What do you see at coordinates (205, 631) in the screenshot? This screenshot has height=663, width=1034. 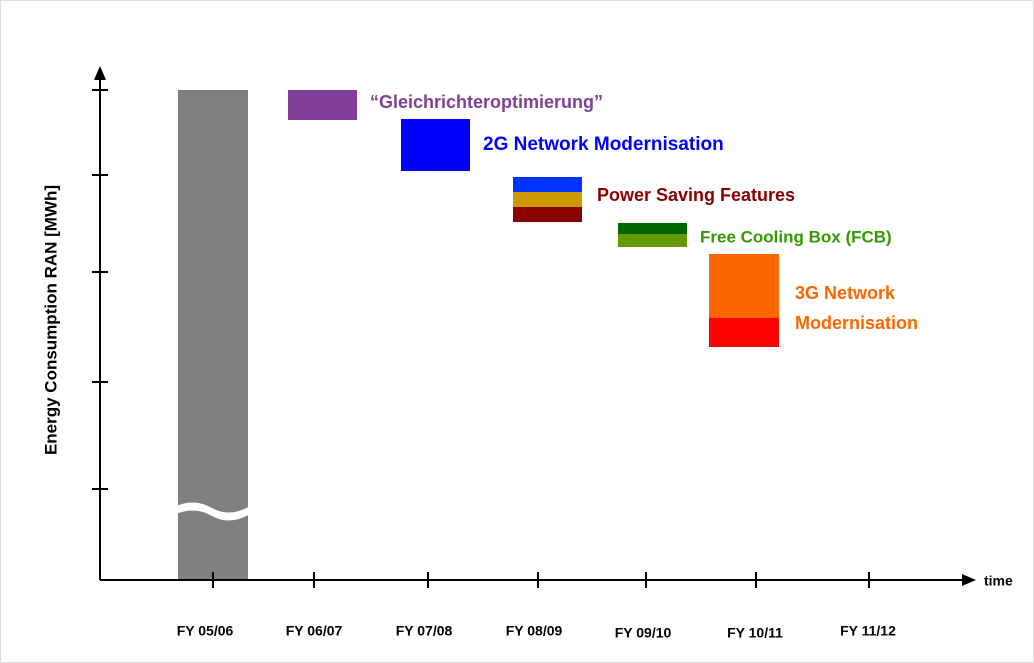 I see `x-tick-label: FY 05/06` at bounding box center [205, 631].